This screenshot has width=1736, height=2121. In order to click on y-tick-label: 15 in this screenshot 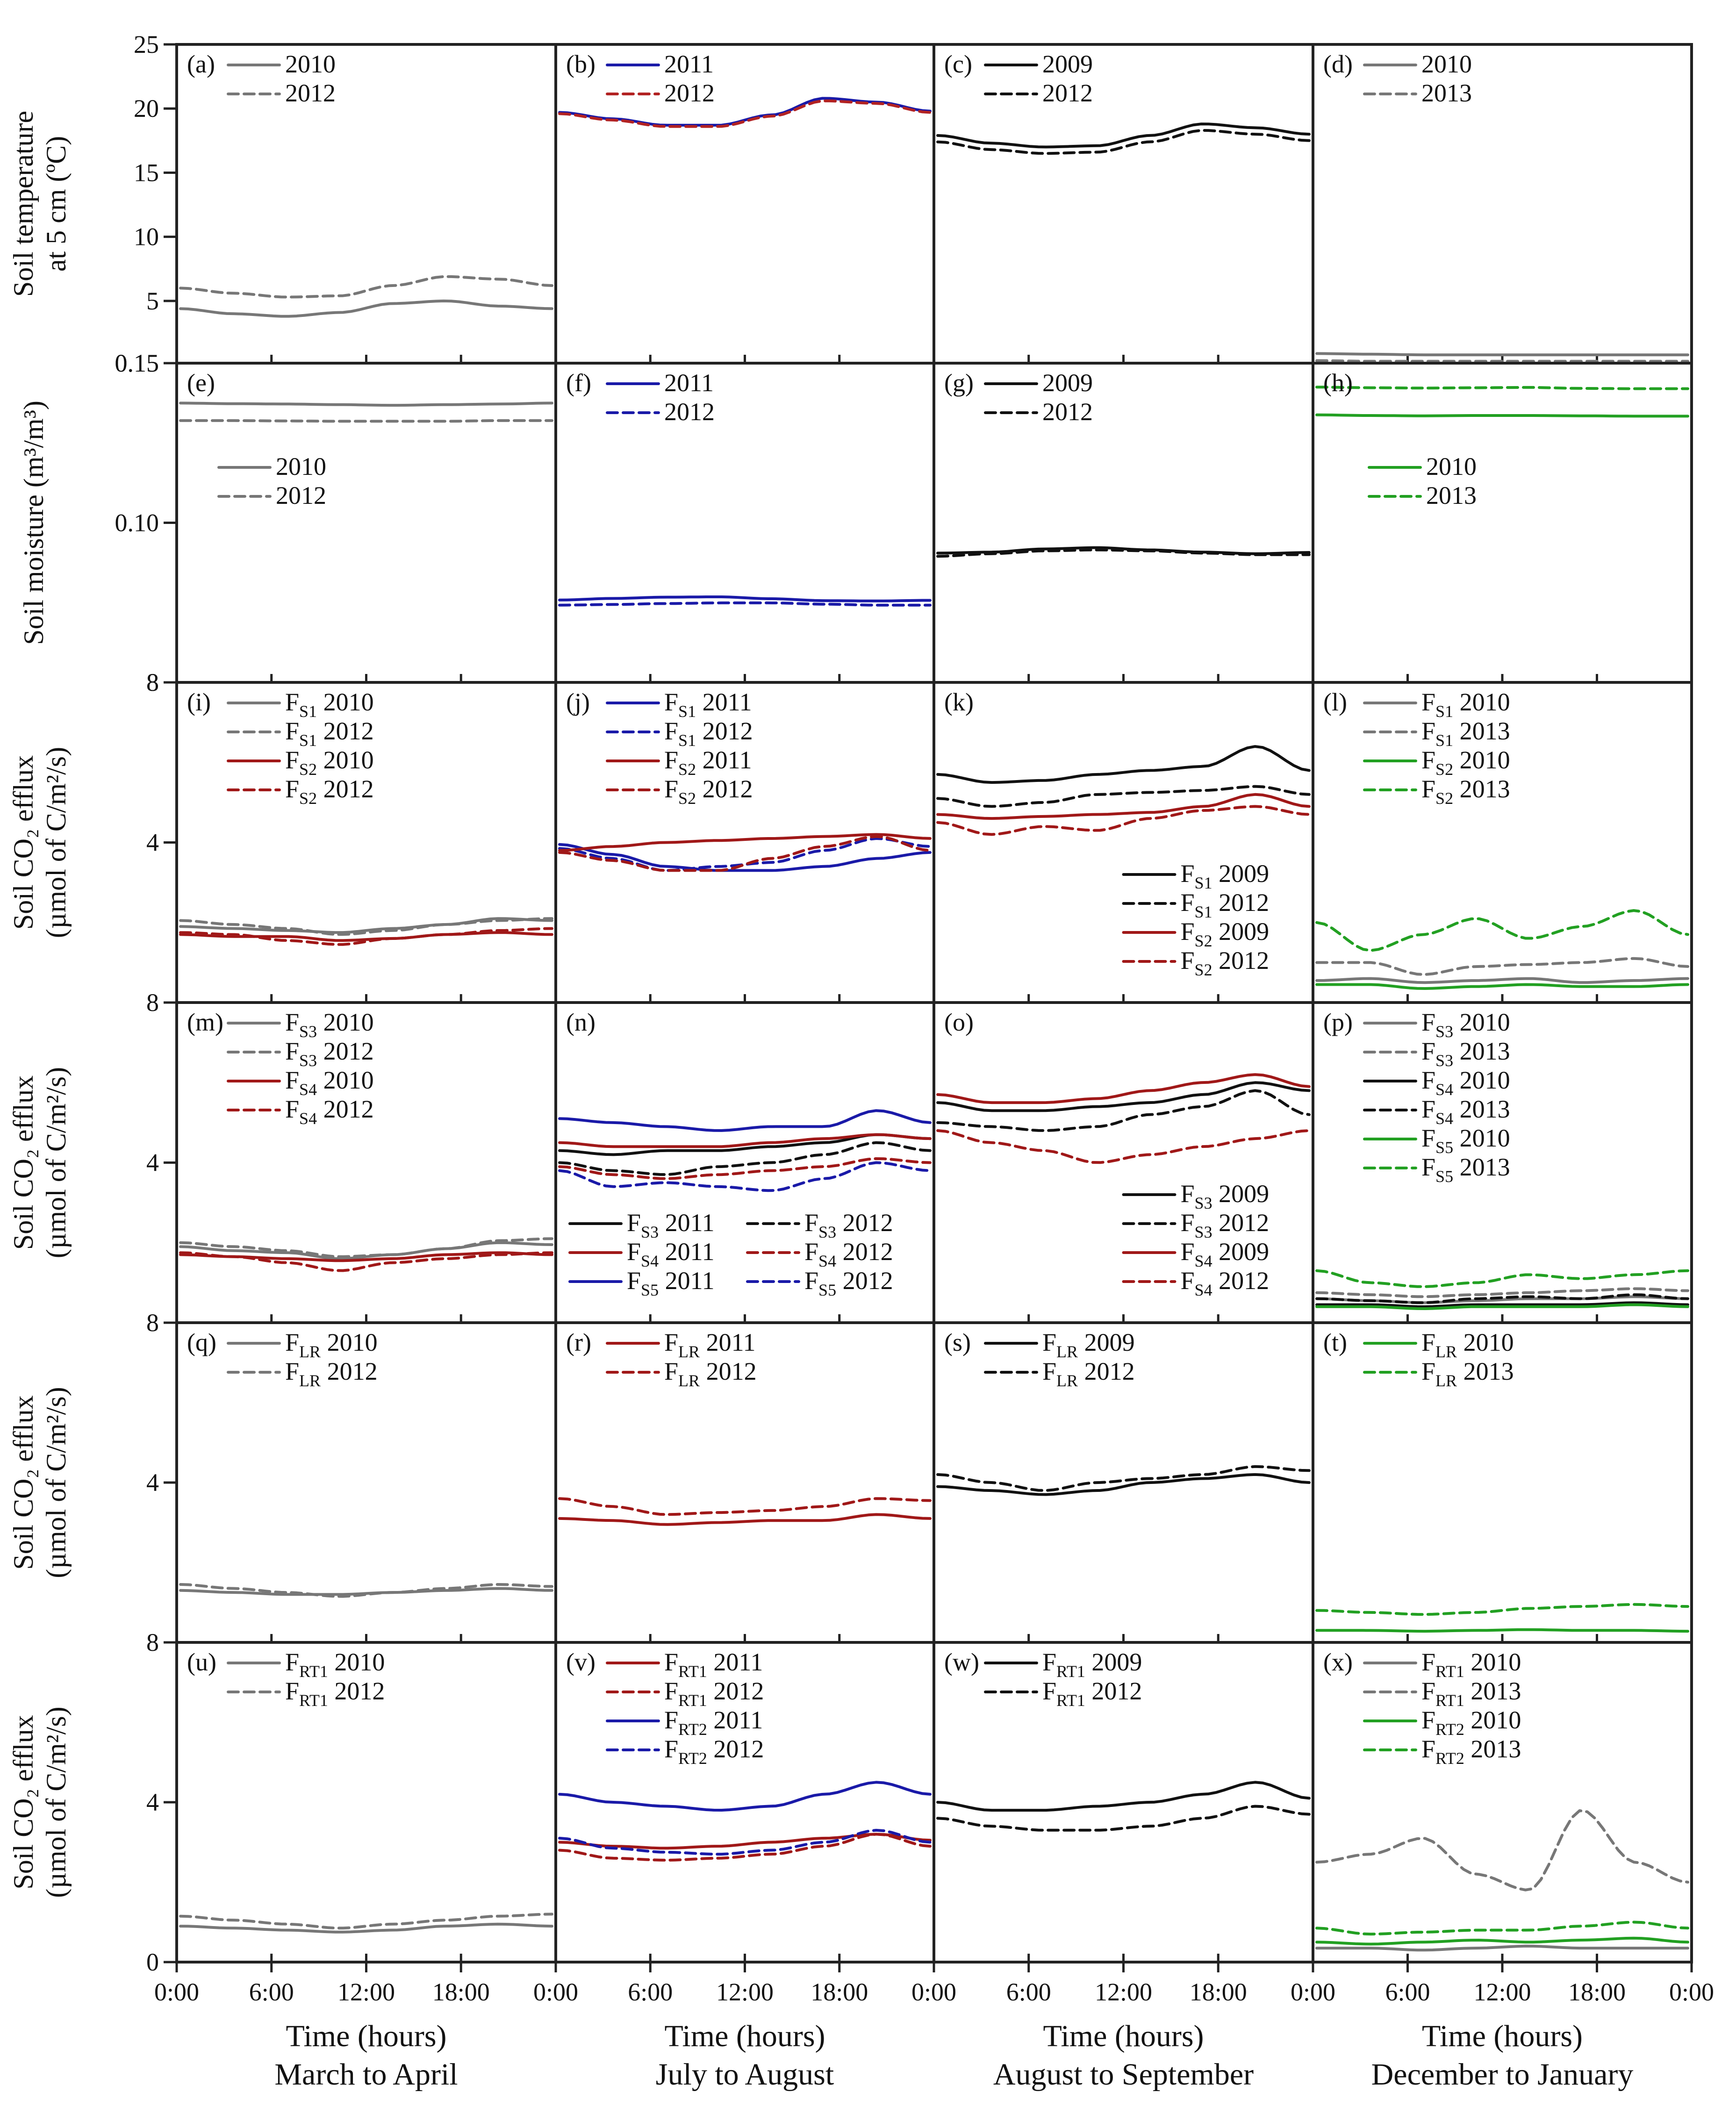, I will do `click(146, 172)`.